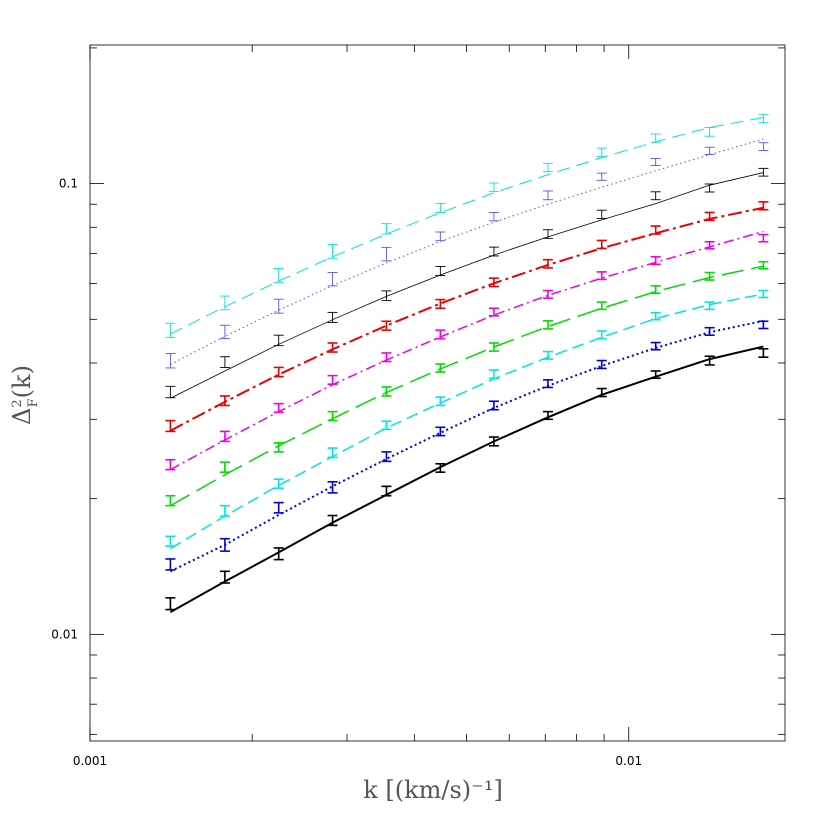 Image resolution: width=830 pixels, height=830 pixels. Describe the element at coordinates (68, 184) in the screenshot. I see `y-tick-label: 0.1` at that location.